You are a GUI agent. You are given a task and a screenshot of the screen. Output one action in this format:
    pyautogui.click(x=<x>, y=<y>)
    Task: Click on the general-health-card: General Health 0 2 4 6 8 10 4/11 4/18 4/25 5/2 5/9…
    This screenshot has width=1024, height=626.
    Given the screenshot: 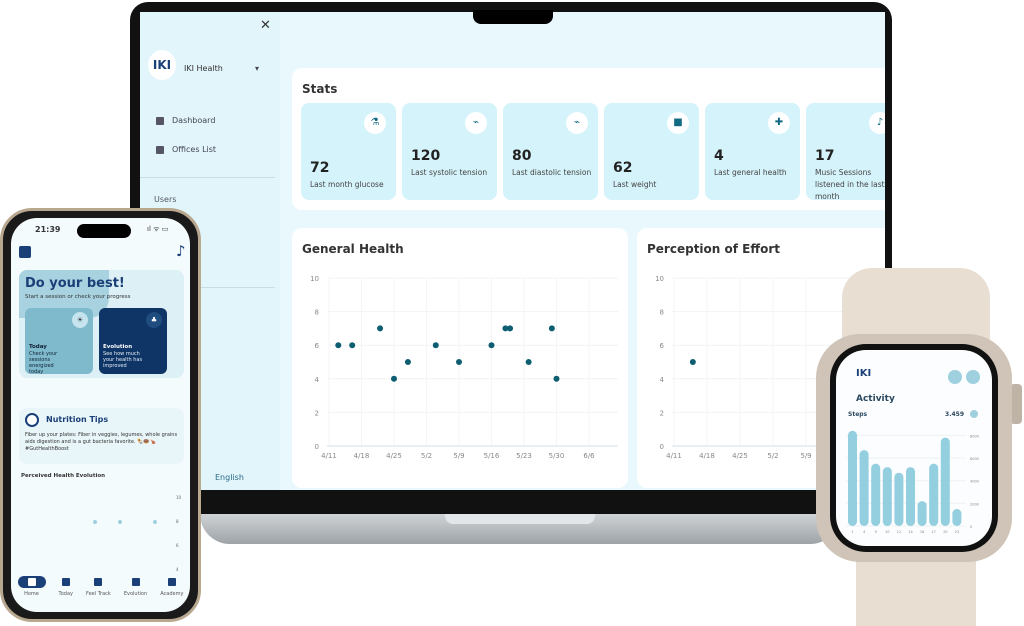 What is the action you would take?
    pyautogui.click(x=460, y=358)
    